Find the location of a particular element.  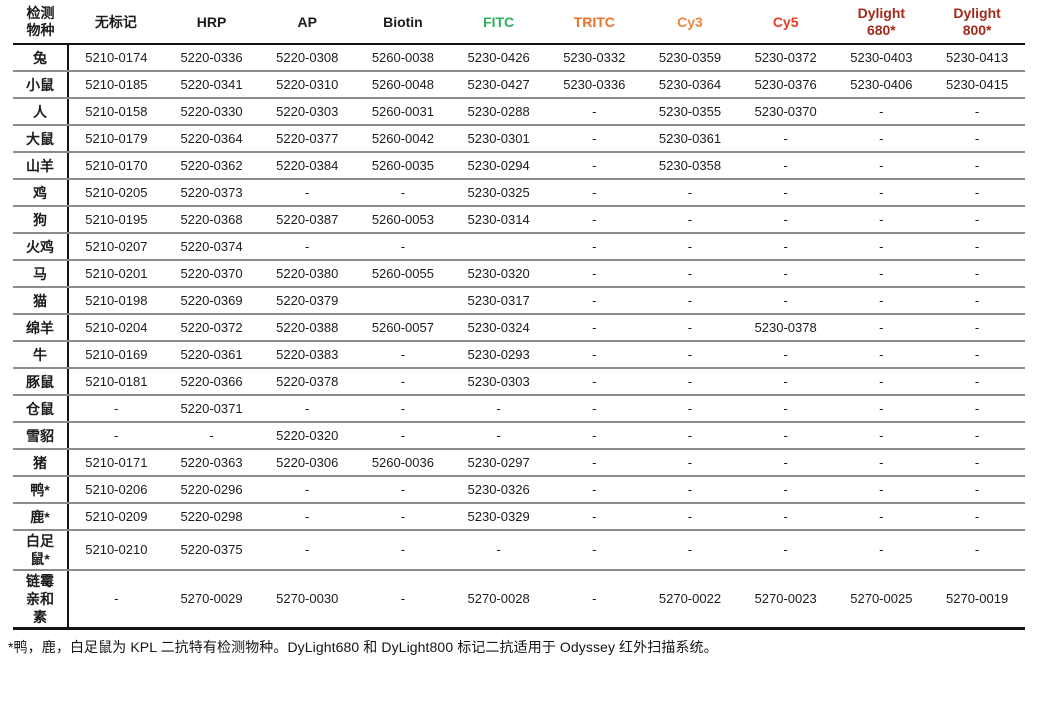

catalog-number-cell: 5210-0181 is located at coordinates (116, 382).